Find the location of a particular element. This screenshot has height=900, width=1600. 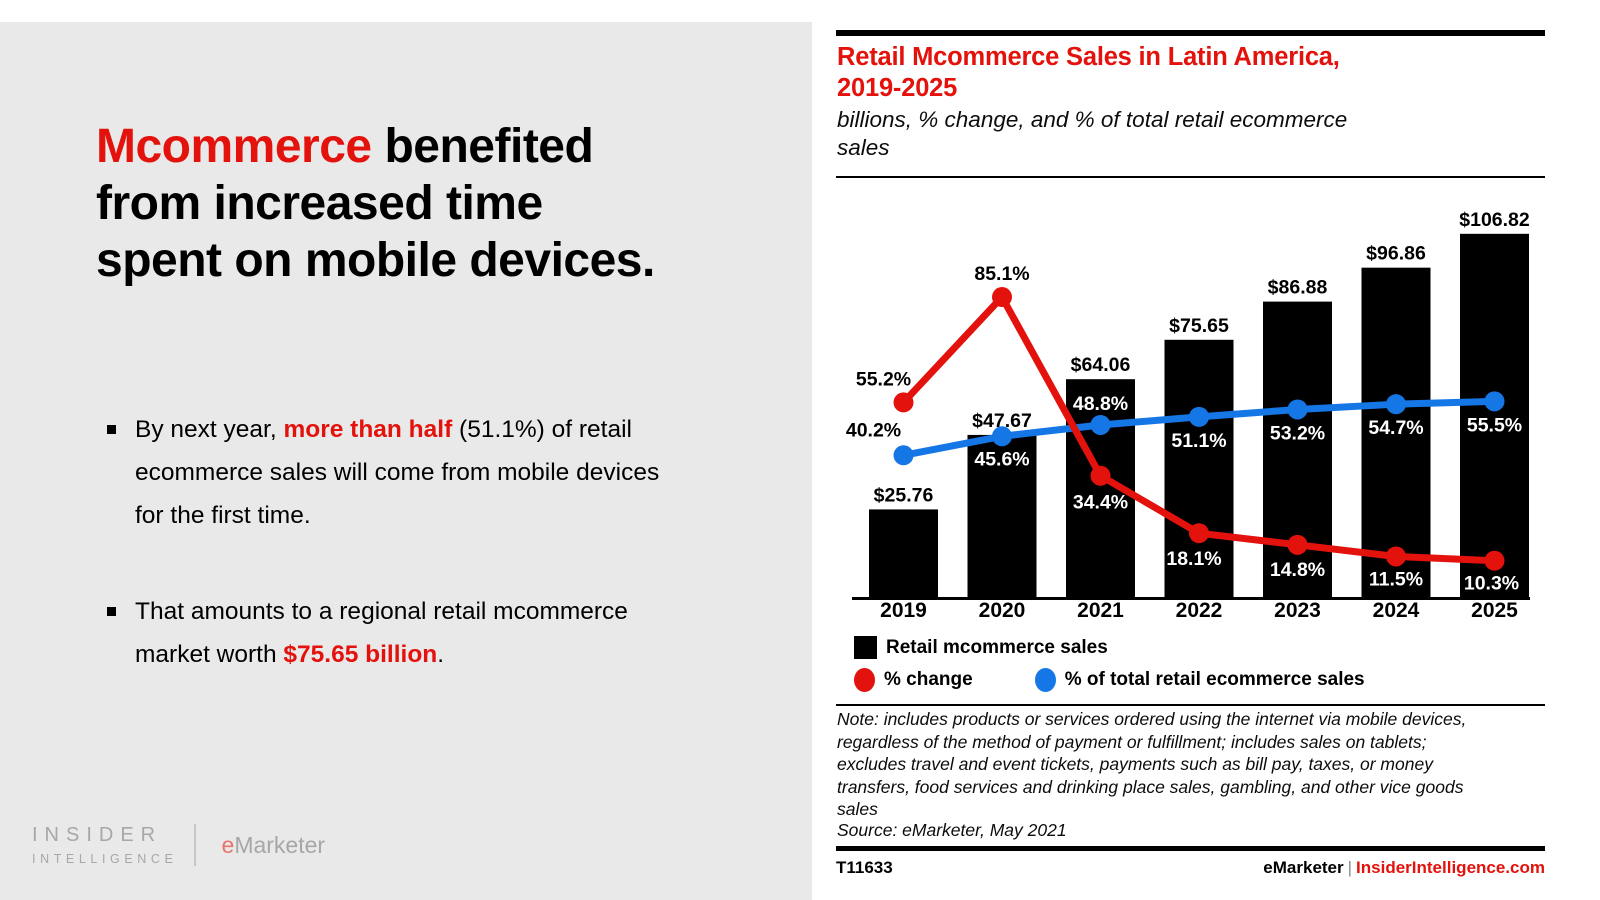

chart-id: T11633 is located at coordinates (864, 867).